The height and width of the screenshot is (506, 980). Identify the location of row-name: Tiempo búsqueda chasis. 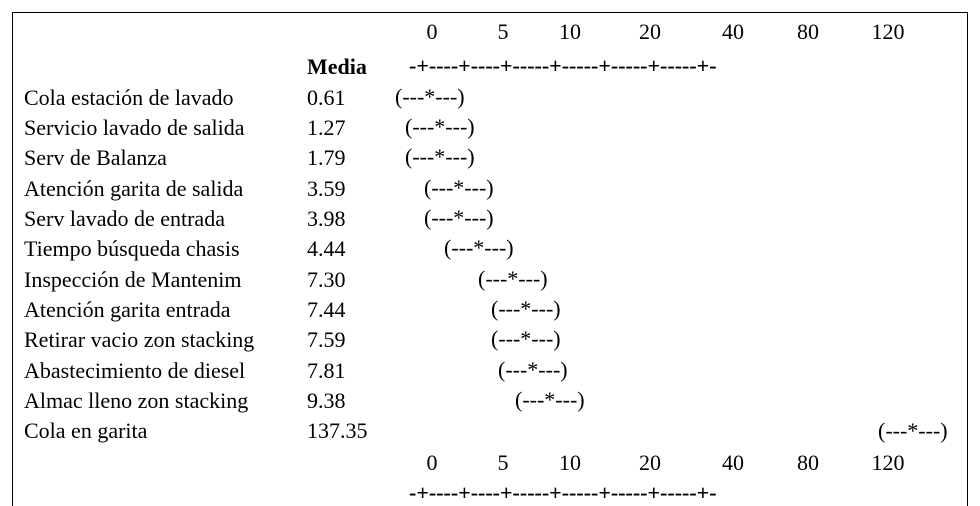
(132, 248).